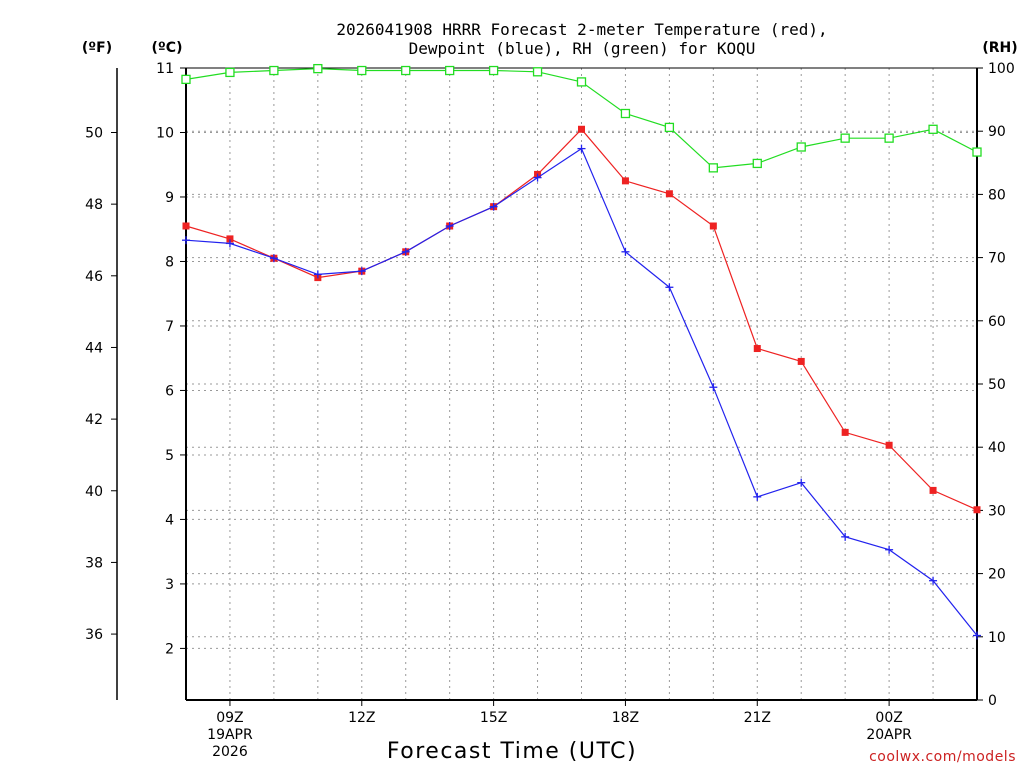 This screenshot has width=1024, height=768. I want to click on celsius-tick-label: 6, so click(169, 391).